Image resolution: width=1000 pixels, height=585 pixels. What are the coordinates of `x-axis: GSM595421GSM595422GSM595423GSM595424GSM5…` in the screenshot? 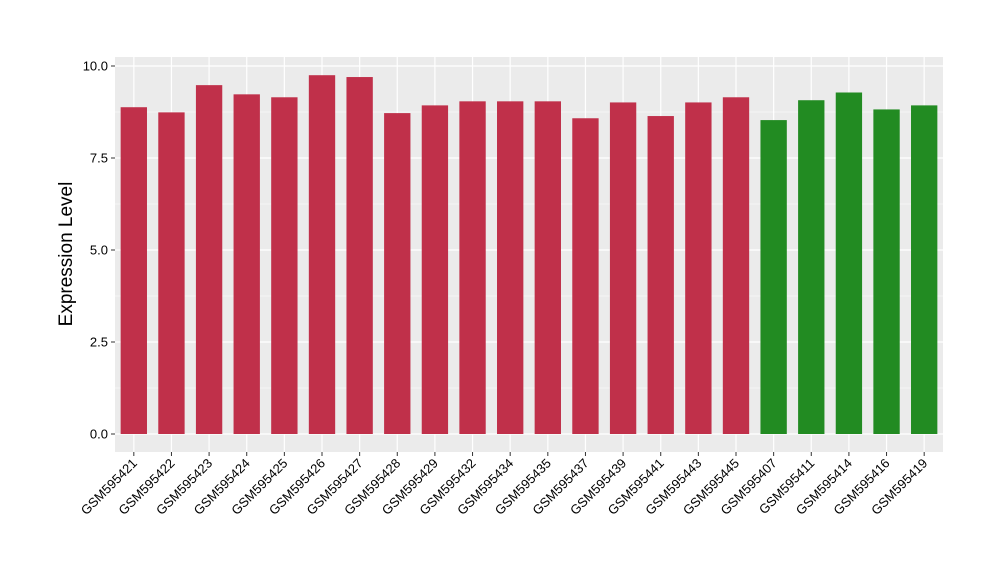 It's located at (504, 485).